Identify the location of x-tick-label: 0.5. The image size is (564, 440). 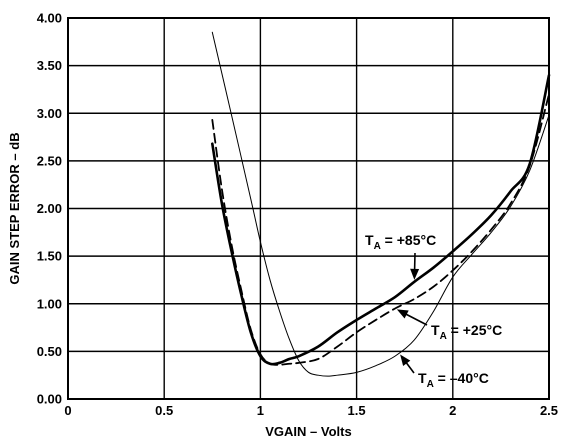
(164, 410).